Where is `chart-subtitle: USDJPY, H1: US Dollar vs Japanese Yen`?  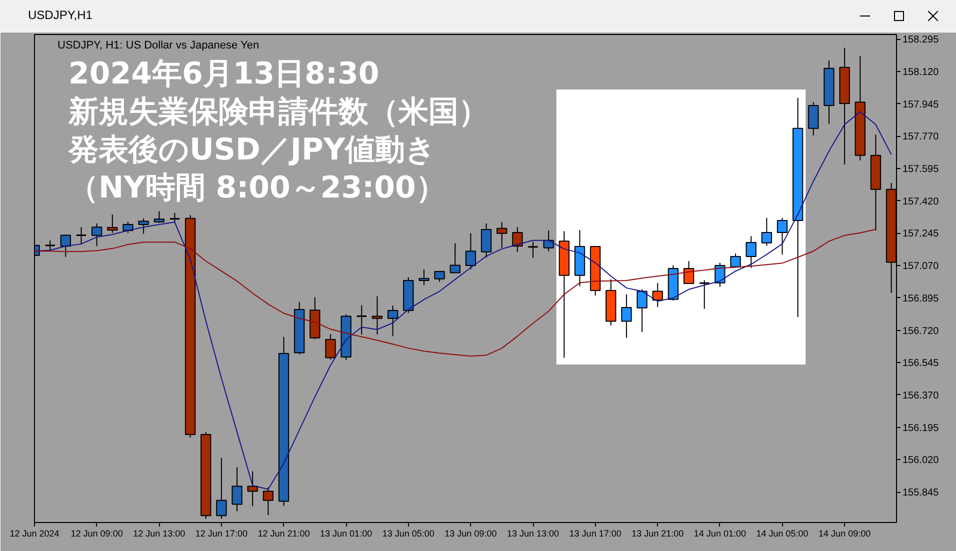 chart-subtitle: USDJPY, H1: US Dollar vs Japanese Yen is located at coordinates (159, 46).